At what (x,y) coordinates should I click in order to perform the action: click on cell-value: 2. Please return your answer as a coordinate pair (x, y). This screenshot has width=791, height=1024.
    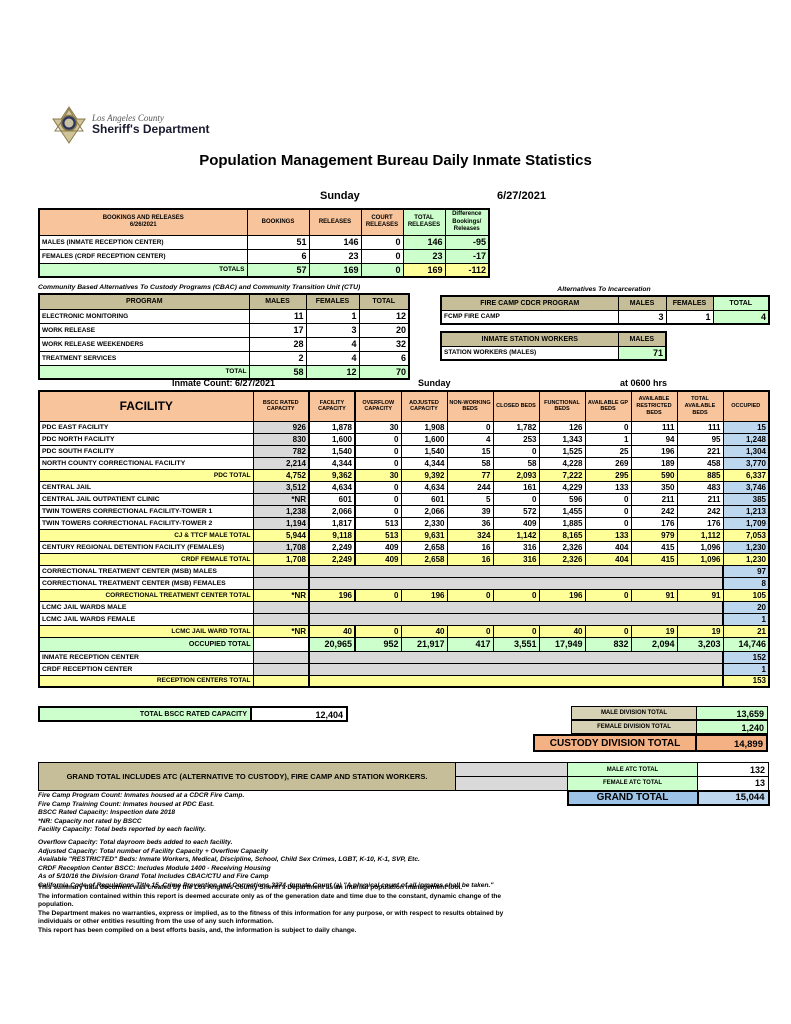
    Looking at the image, I should click on (277, 358).